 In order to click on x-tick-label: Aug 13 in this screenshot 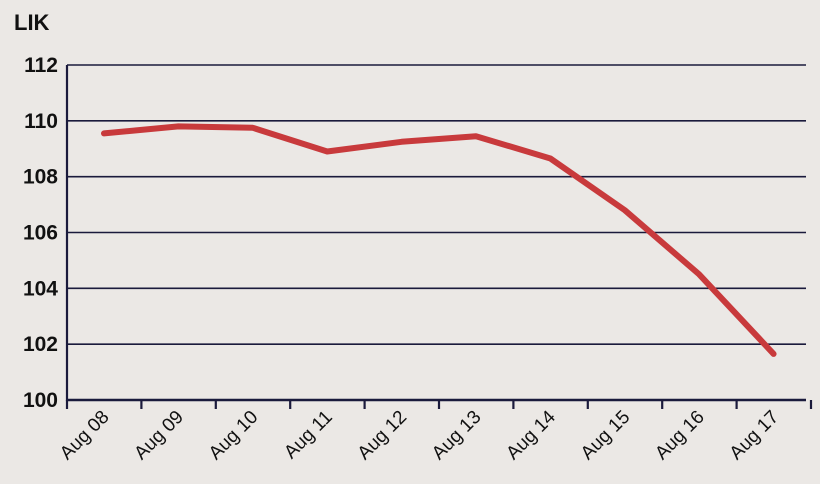, I will do `click(456, 435)`.